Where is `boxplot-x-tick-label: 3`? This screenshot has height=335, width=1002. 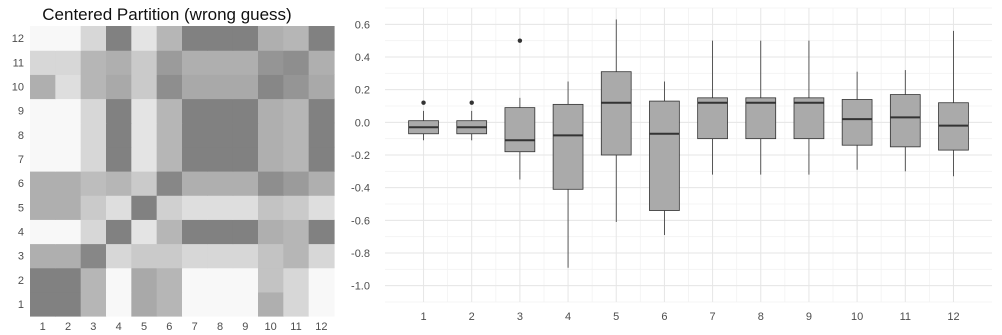 boxplot-x-tick-label: 3 is located at coordinates (520, 317).